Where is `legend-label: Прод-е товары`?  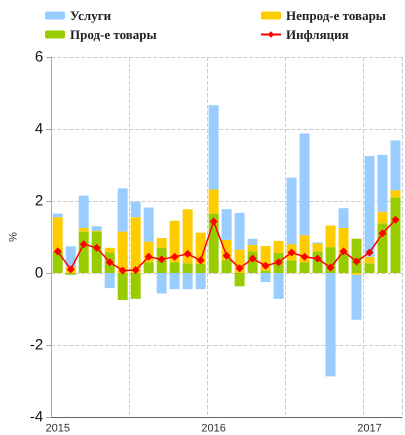 legend-label: Прод-е товары is located at coordinates (113, 34).